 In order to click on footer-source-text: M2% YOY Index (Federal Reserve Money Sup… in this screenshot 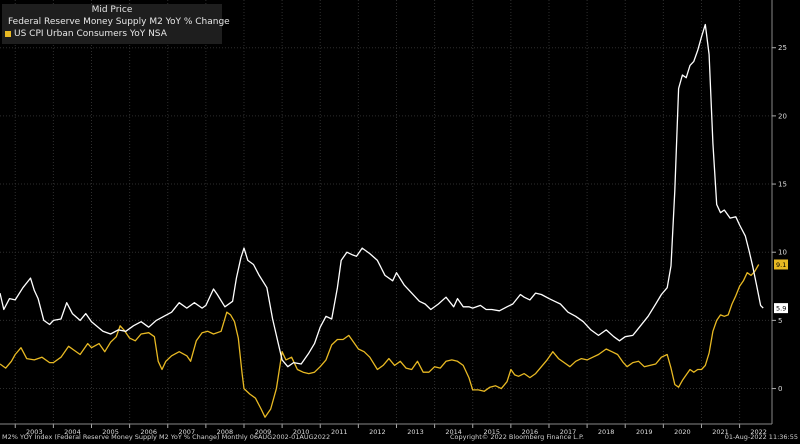, I will do `click(166, 437)`.